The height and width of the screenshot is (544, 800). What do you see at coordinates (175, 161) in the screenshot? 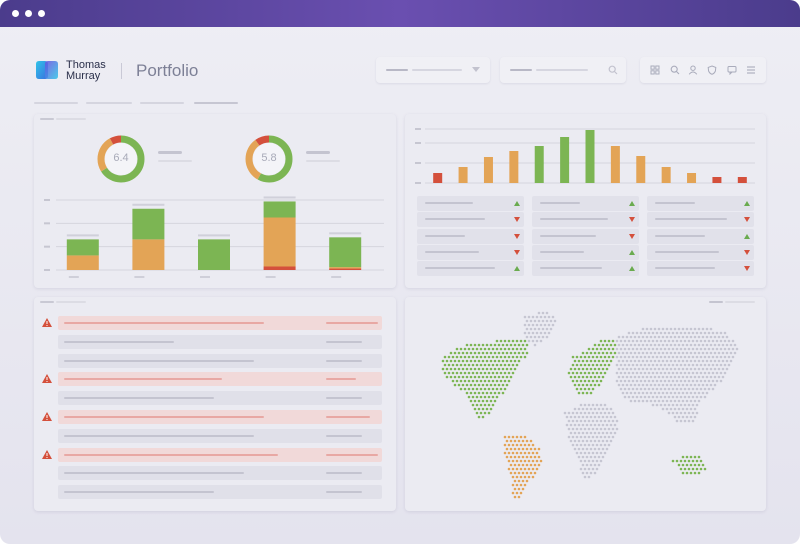
I see `donut-1-sublabel-placeholder` at bounding box center [175, 161].